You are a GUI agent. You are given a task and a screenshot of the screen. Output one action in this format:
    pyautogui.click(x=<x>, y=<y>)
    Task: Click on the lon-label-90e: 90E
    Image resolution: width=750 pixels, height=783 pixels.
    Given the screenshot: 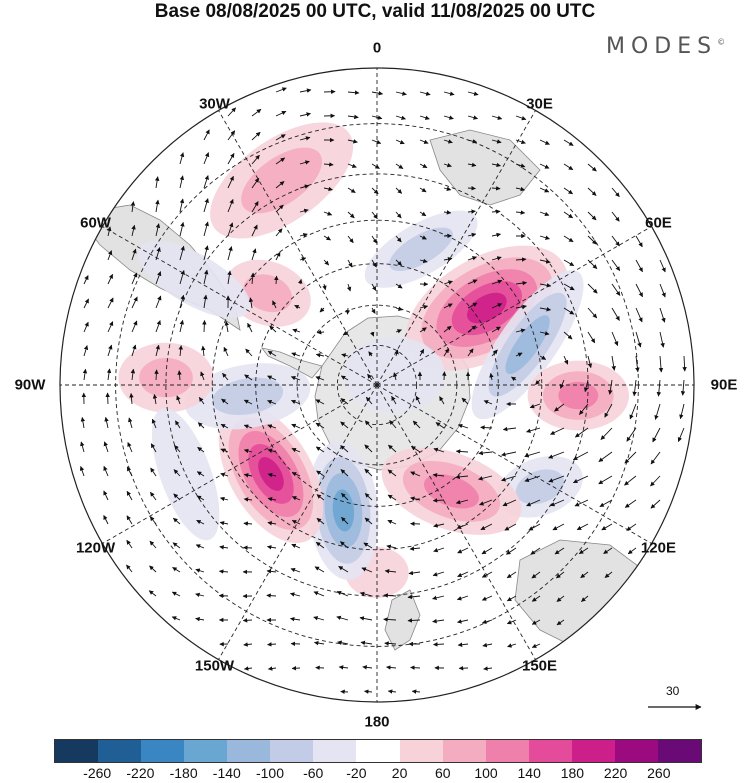 What is the action you would take?
    pyautogui.click(x=724, y=385)
    